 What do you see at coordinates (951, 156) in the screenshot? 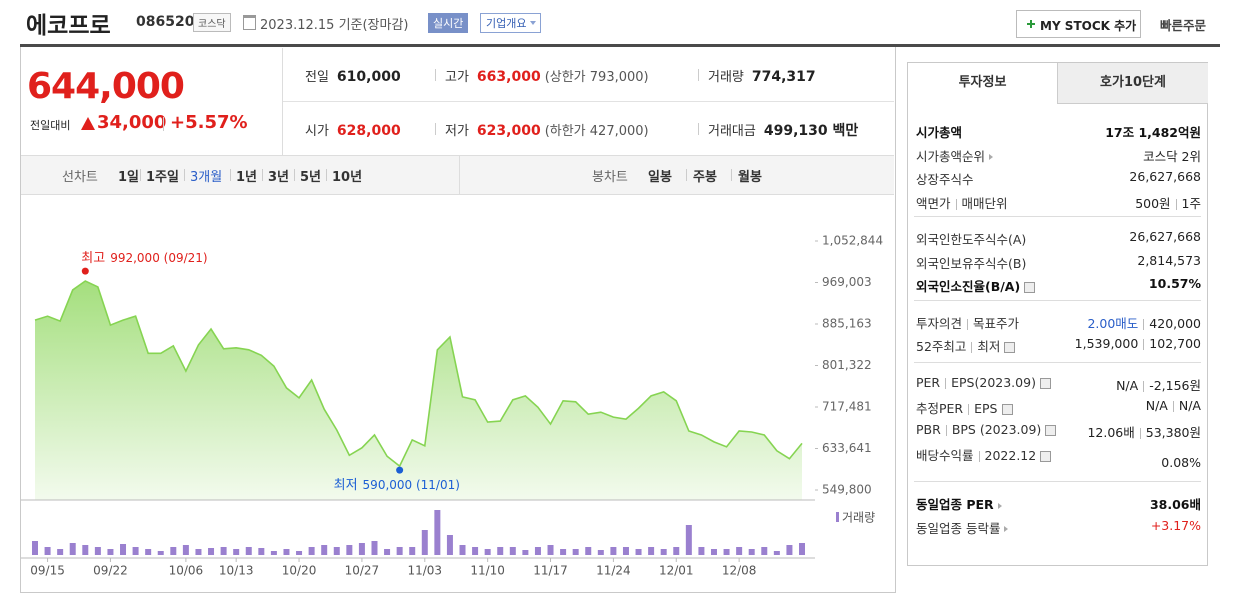
I see `label-part: 시가총액순위` at bounding box center [951, 156].